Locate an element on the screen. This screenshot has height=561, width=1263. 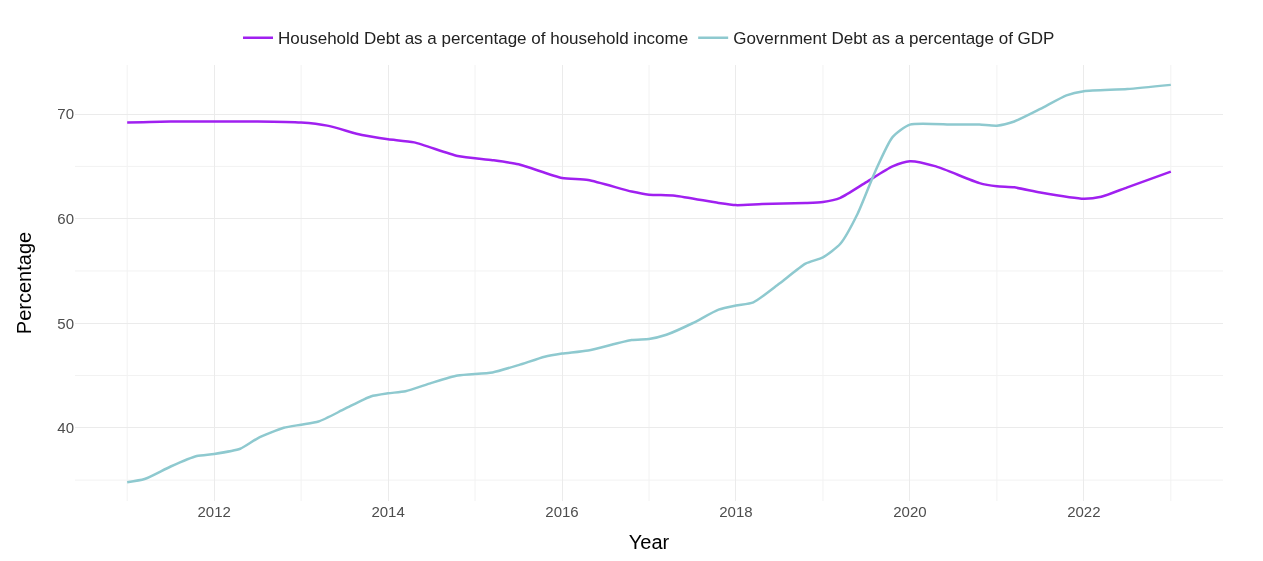
x-tick-label: 2016 is located at coordinates (562, 511).